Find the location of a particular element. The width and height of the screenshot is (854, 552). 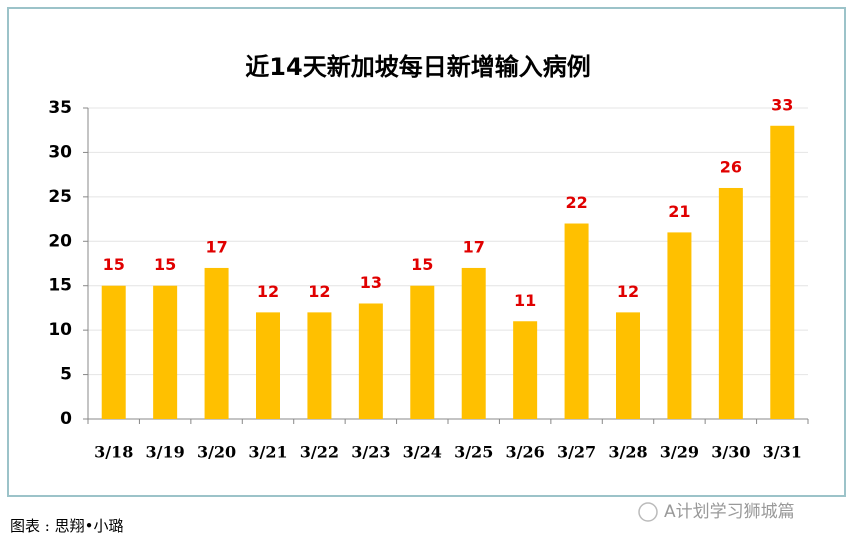

x-tick-label: 3/22 is located at coordinates (319, 452).